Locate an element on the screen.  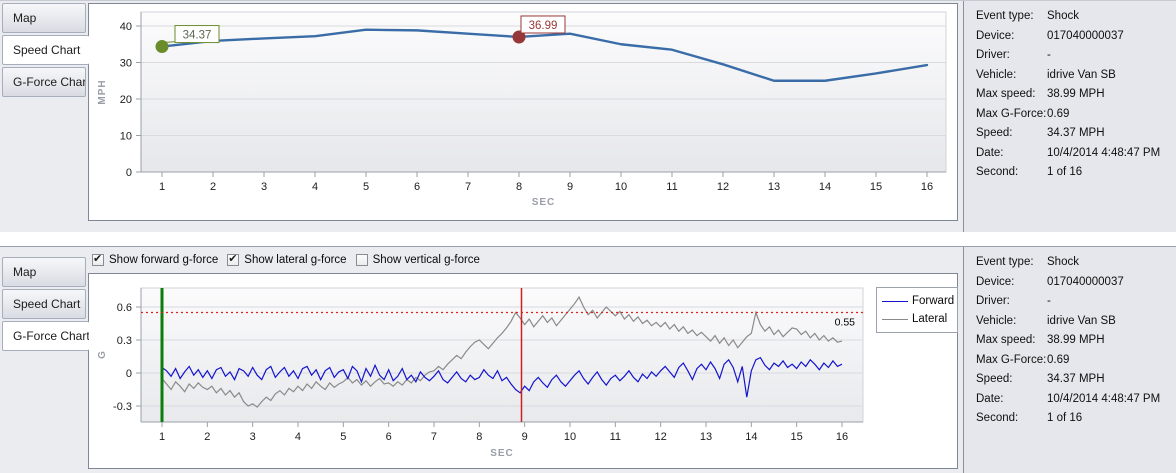
svg-text: G is located at coordinates (102, 355).